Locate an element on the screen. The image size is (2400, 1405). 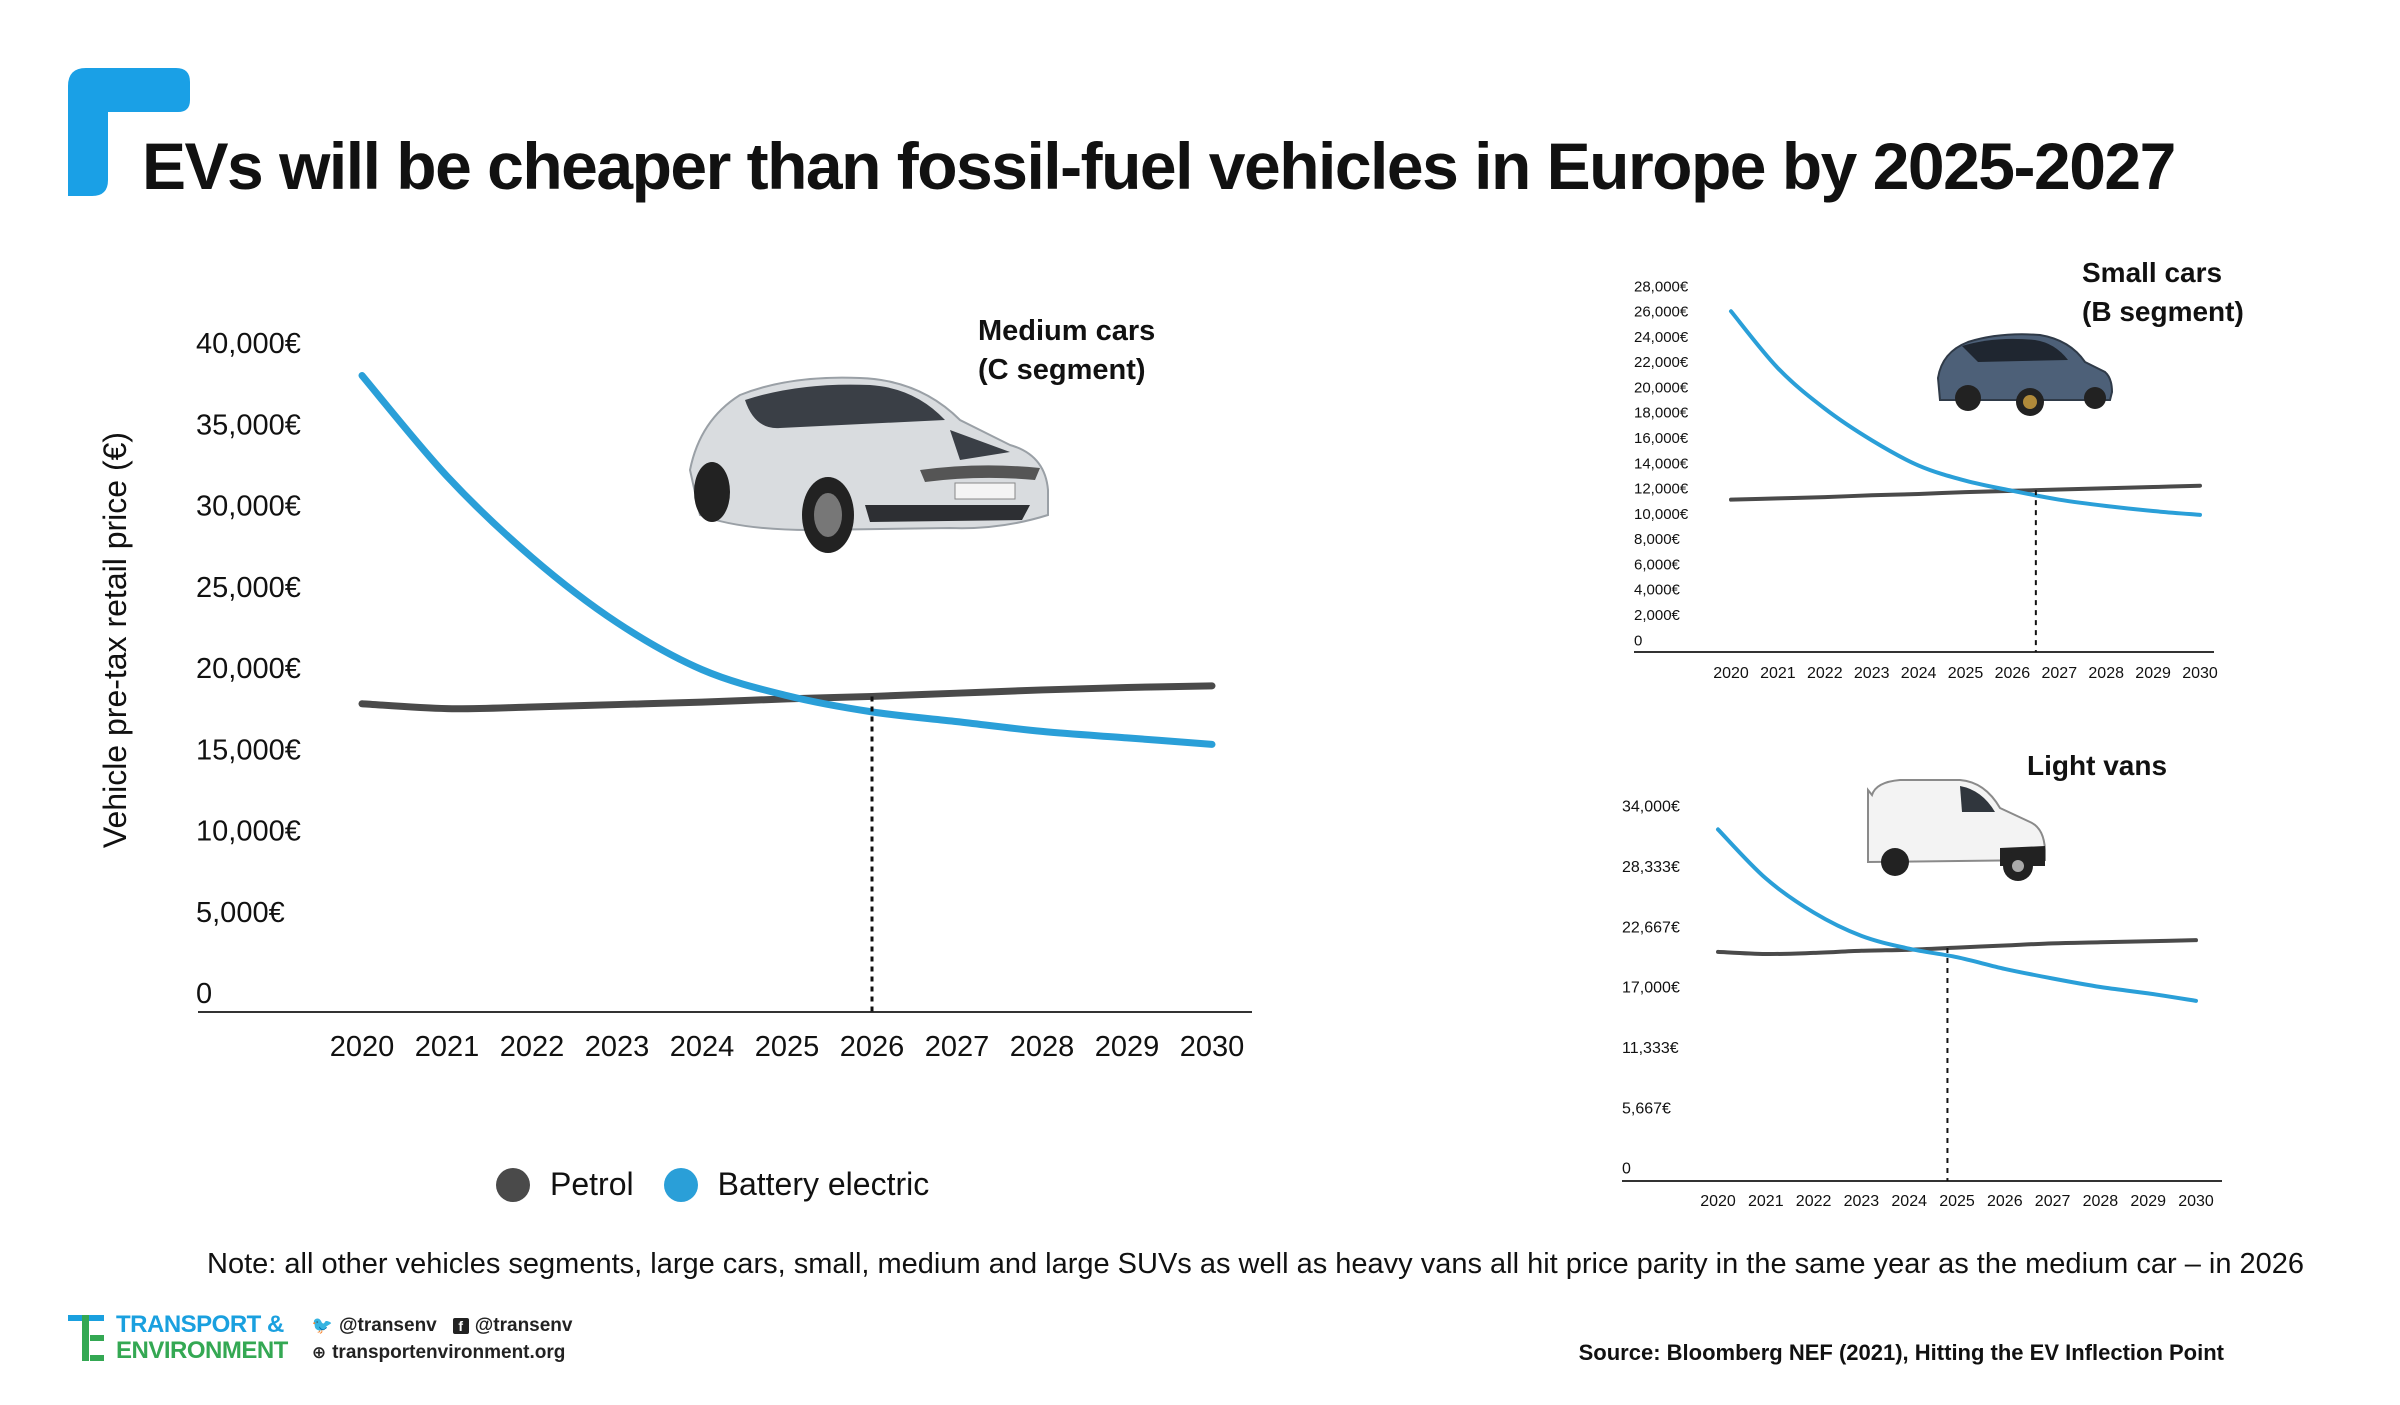
y-tick-label-small: 20,000€ is located at coordinates (1661, 387).